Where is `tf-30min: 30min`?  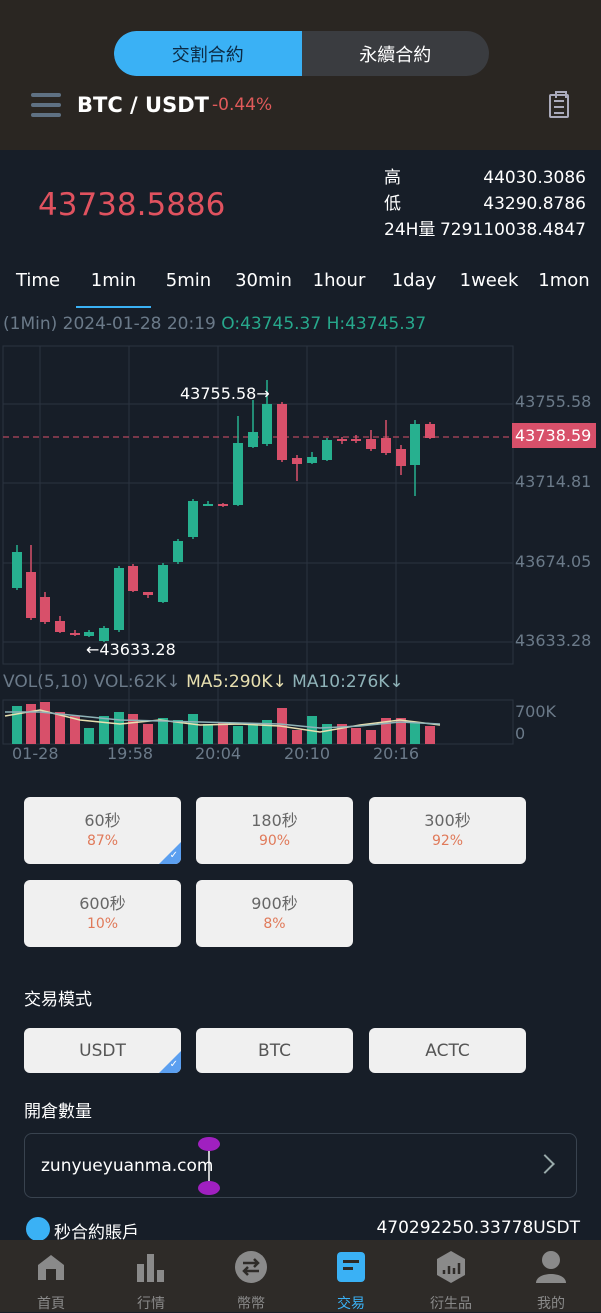
tf-30min: 30min is located at coordinates (263, 280).